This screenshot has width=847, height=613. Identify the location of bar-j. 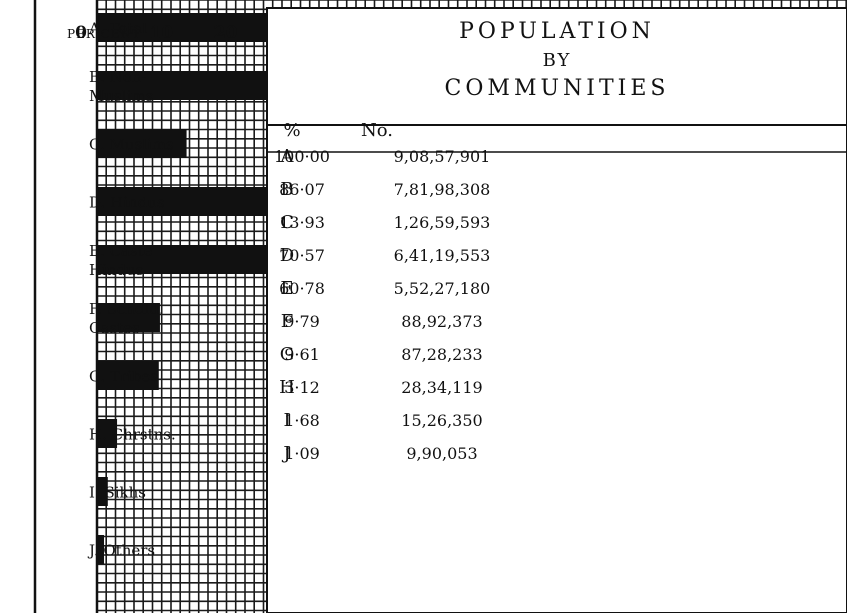
(101, 549).